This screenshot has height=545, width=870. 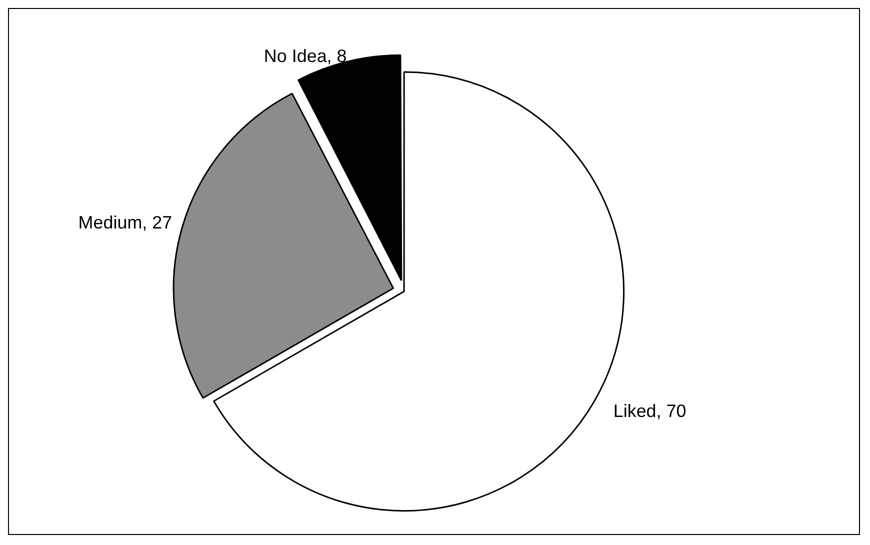 I want to click on slice-label: Liked, 70, so click(x=649, y=411).